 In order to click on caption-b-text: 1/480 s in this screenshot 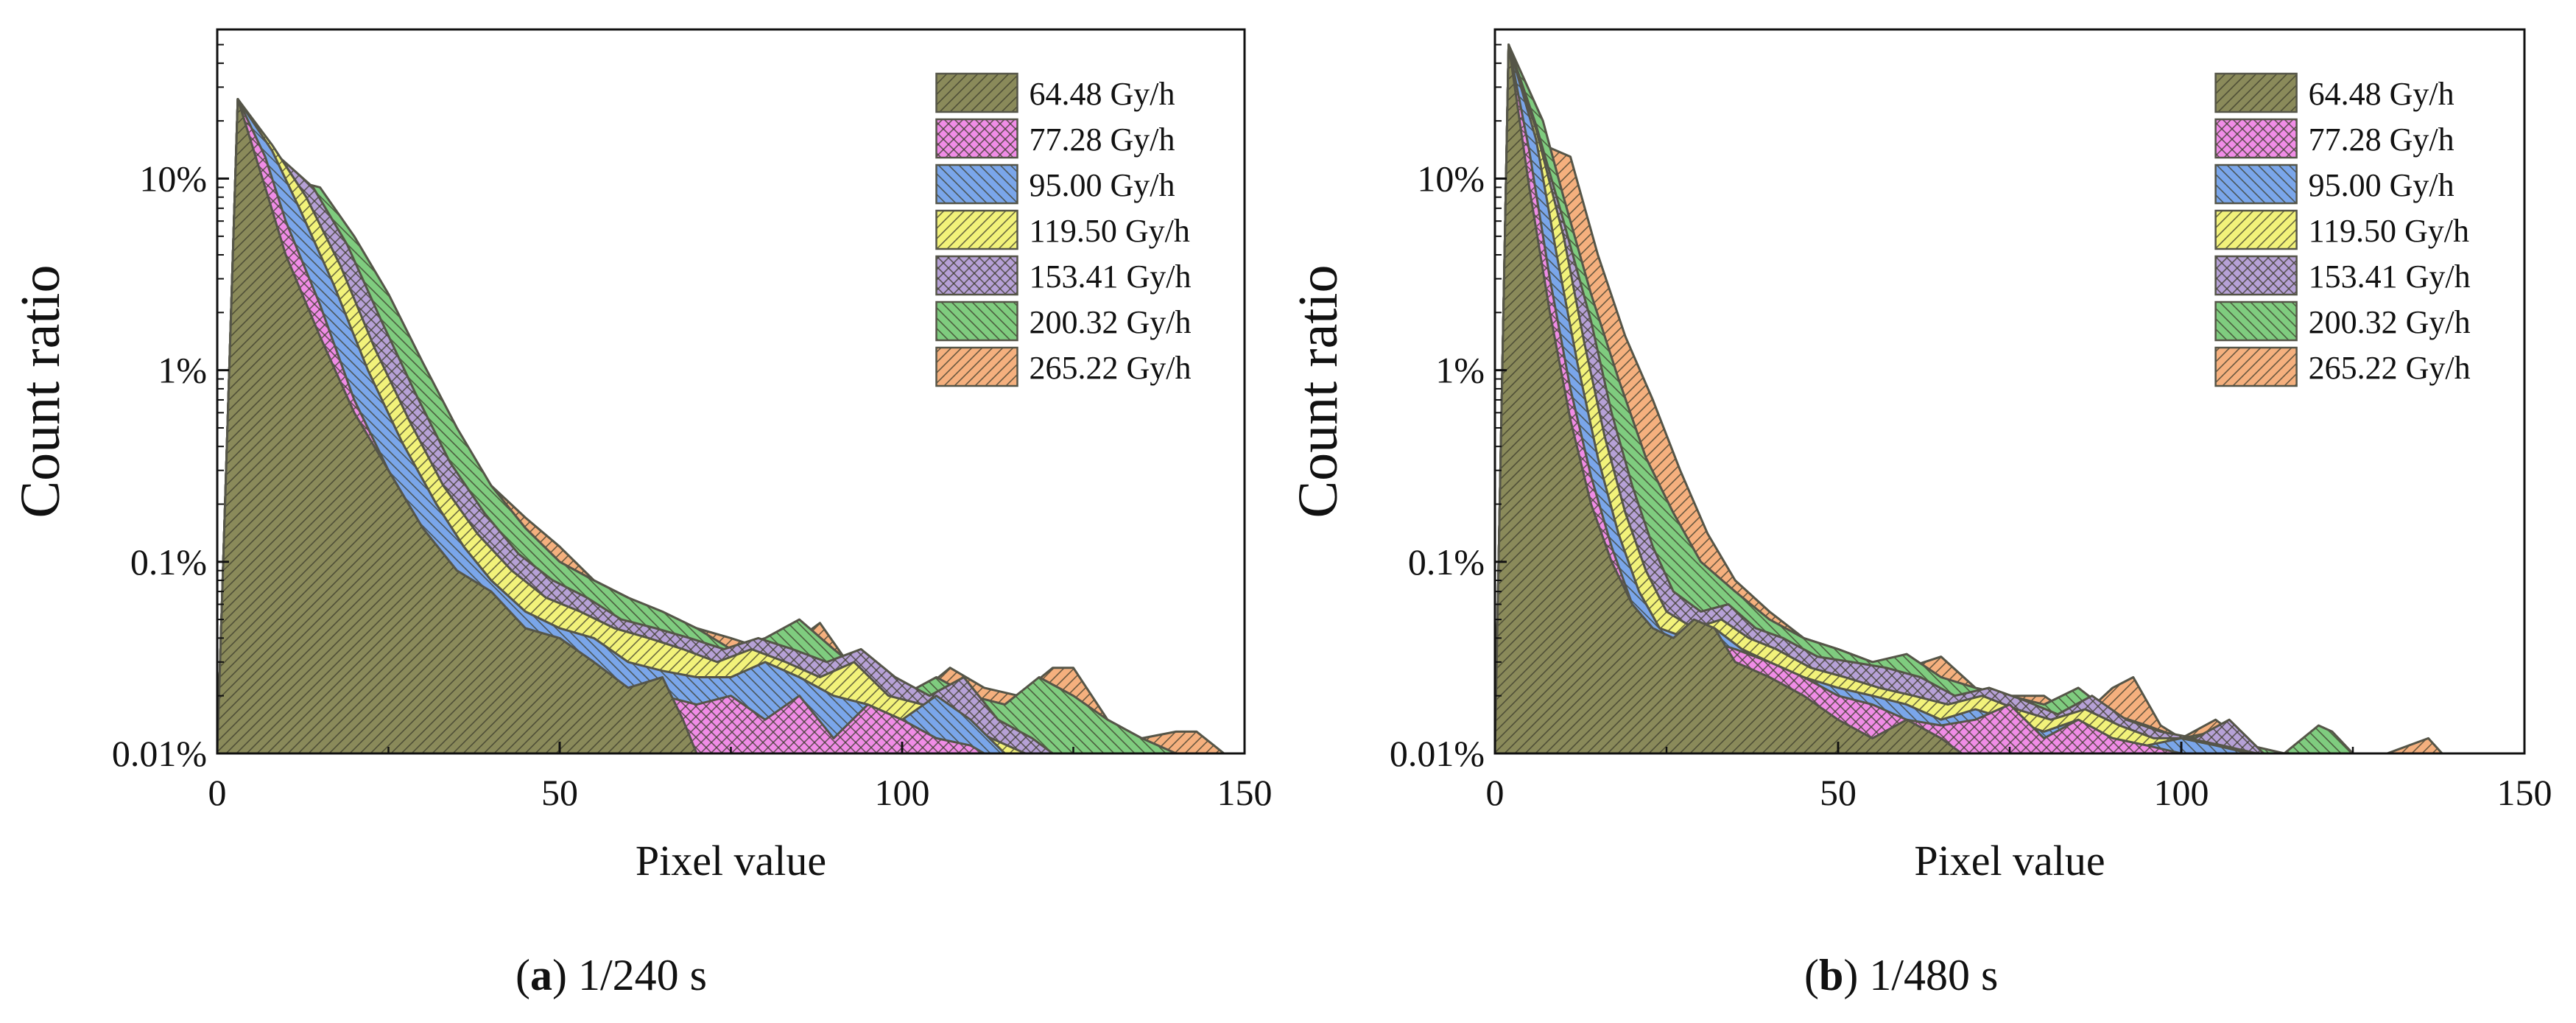, I will do `click(1934, 975)`.